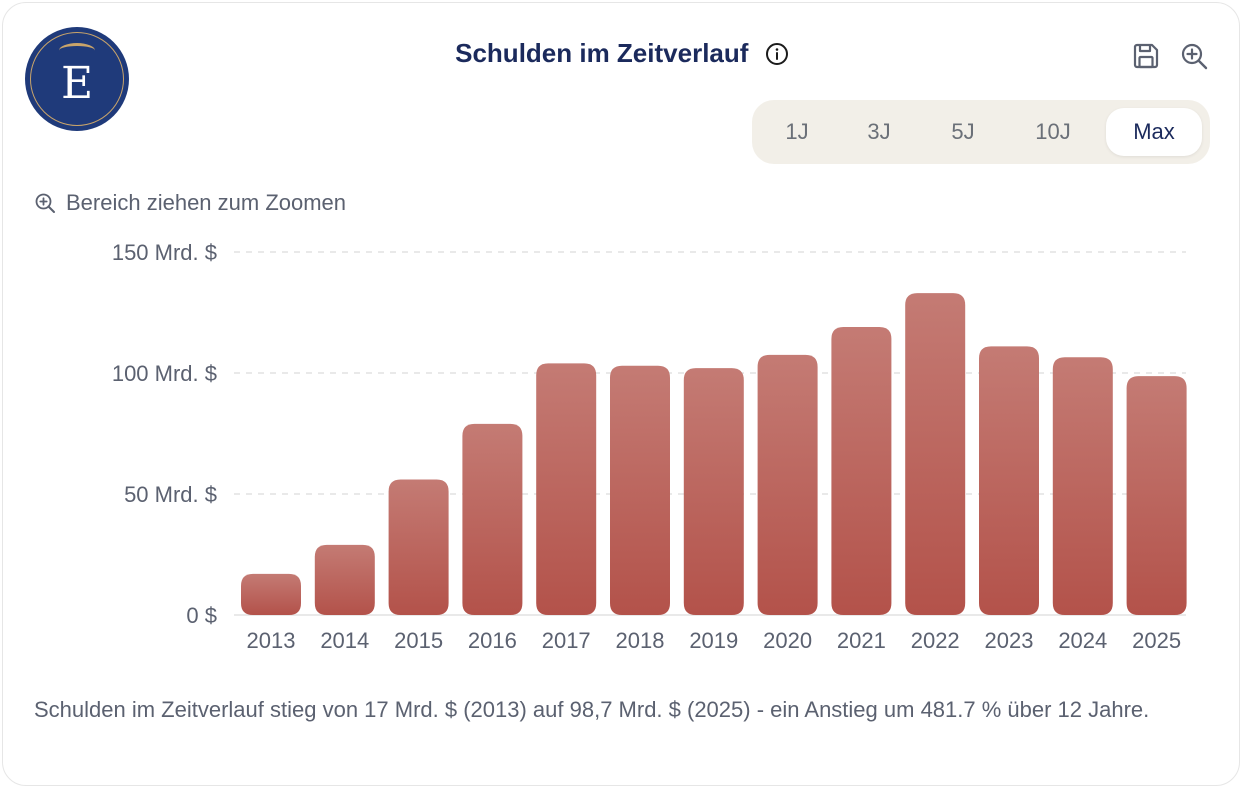  I want to click on x-tick-label: 2017, so click(566, 640).